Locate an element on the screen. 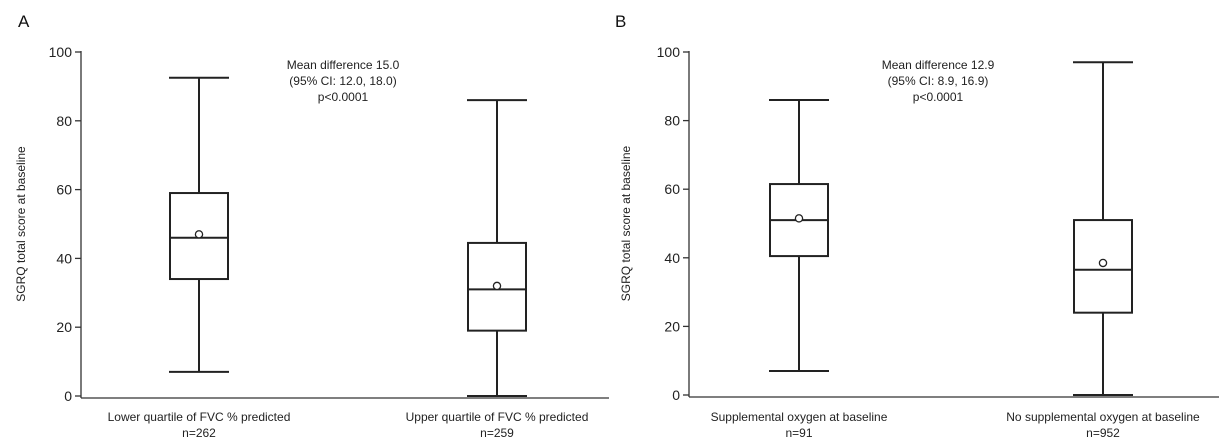  annotation-line: (95% CI: 8.9, 16.9) is located at coordinates (938, 81).